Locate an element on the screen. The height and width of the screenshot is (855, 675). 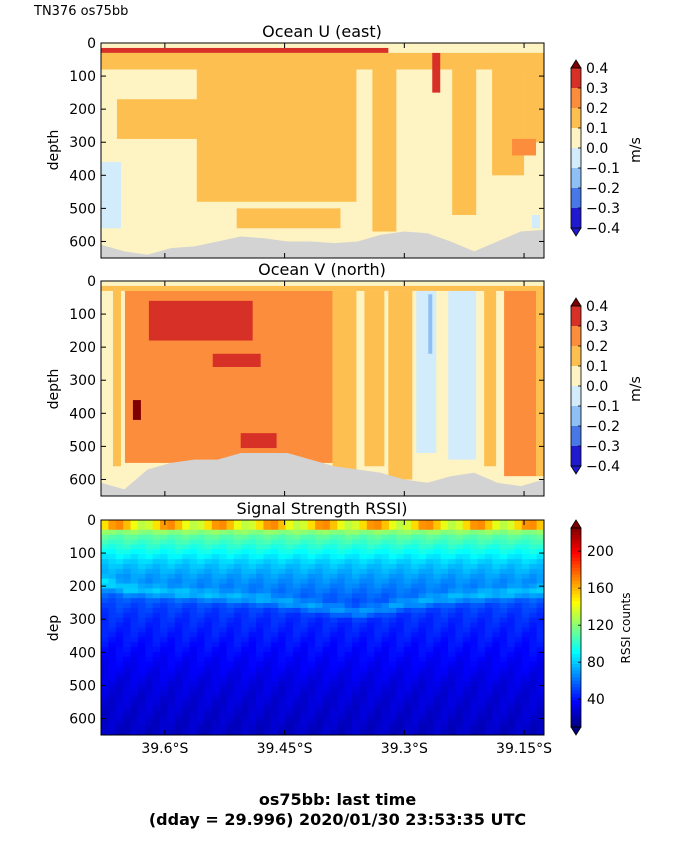
chart-title: Ocean U (east) is located at coordinates (322, 31).